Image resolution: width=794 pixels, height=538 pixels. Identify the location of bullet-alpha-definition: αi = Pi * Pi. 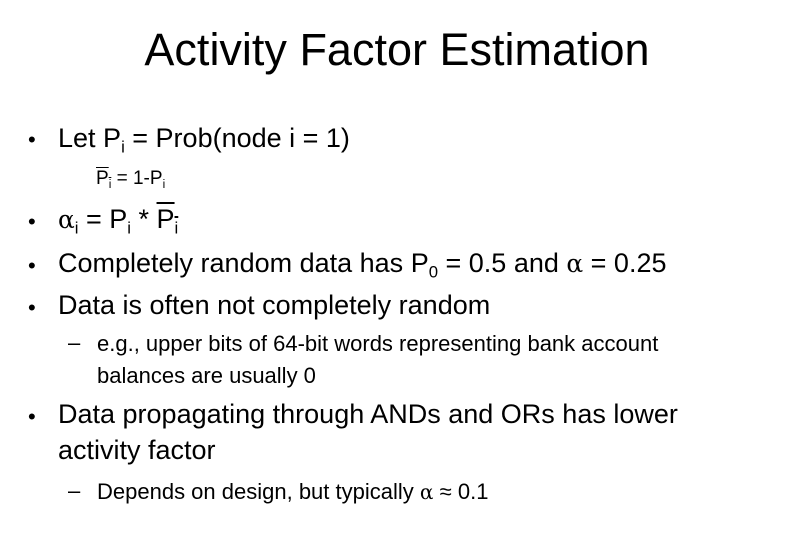
(118, 221).